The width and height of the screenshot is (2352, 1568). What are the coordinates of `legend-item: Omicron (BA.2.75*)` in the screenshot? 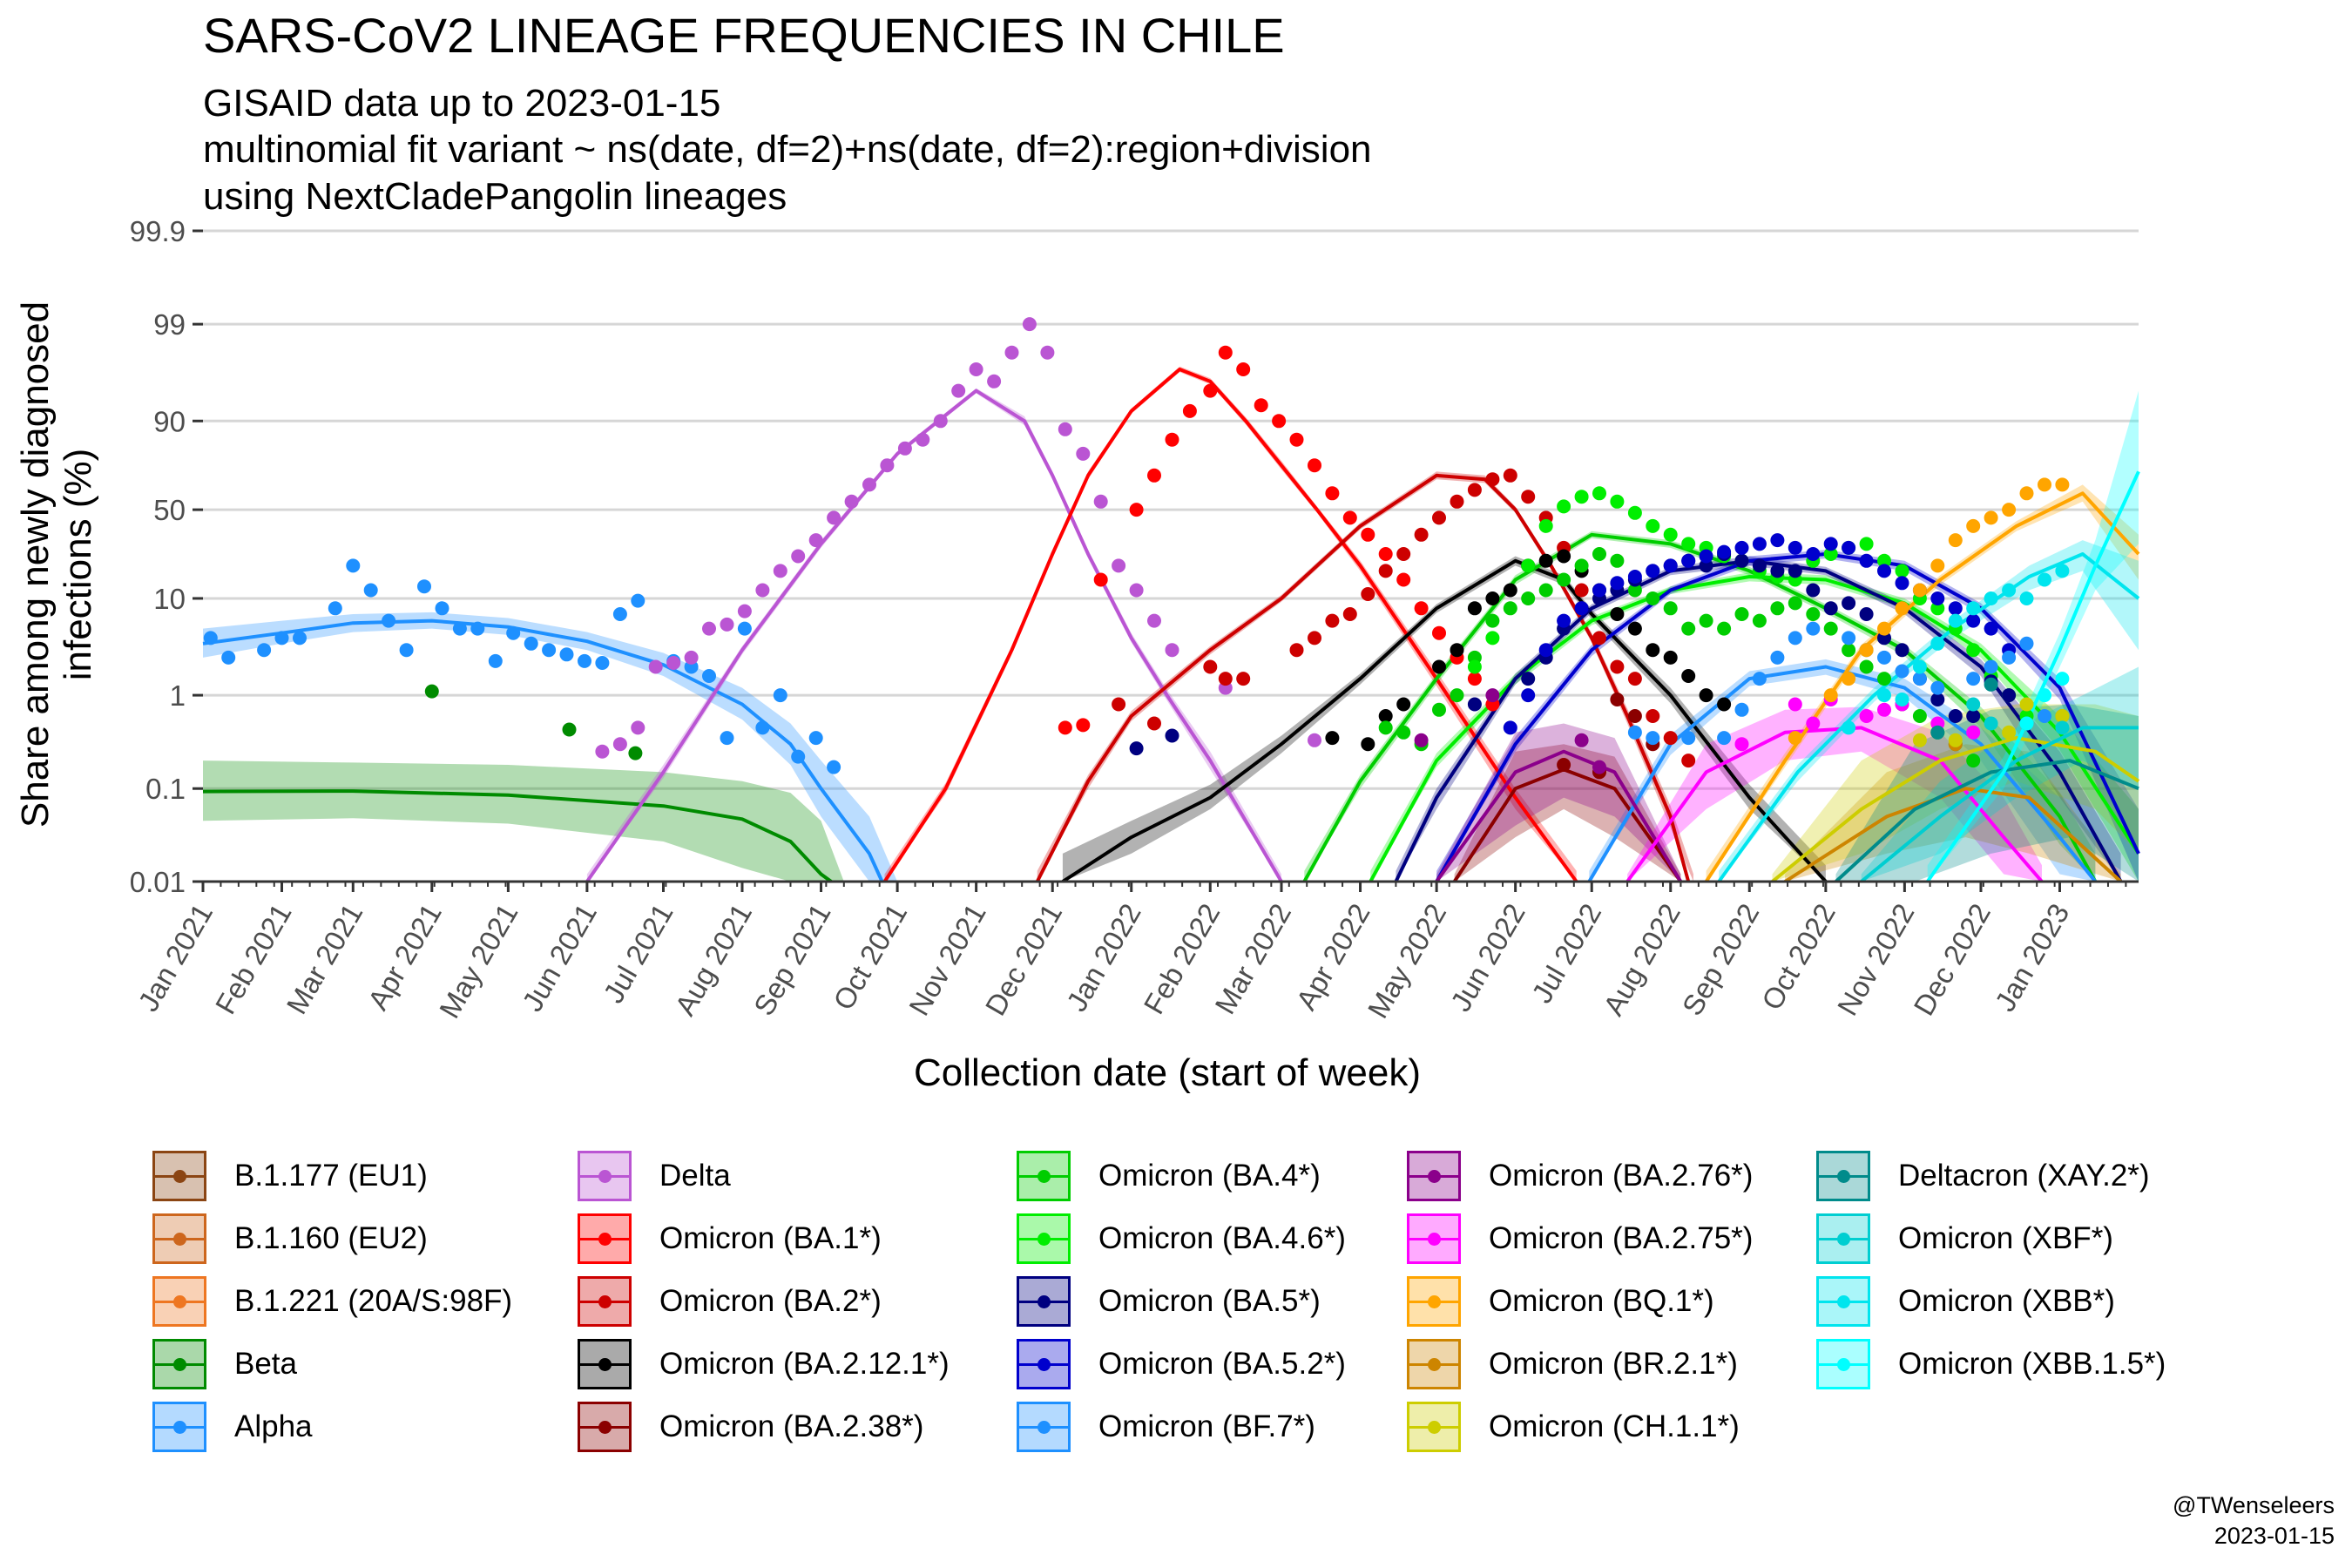 It's located at (1580, 1239).